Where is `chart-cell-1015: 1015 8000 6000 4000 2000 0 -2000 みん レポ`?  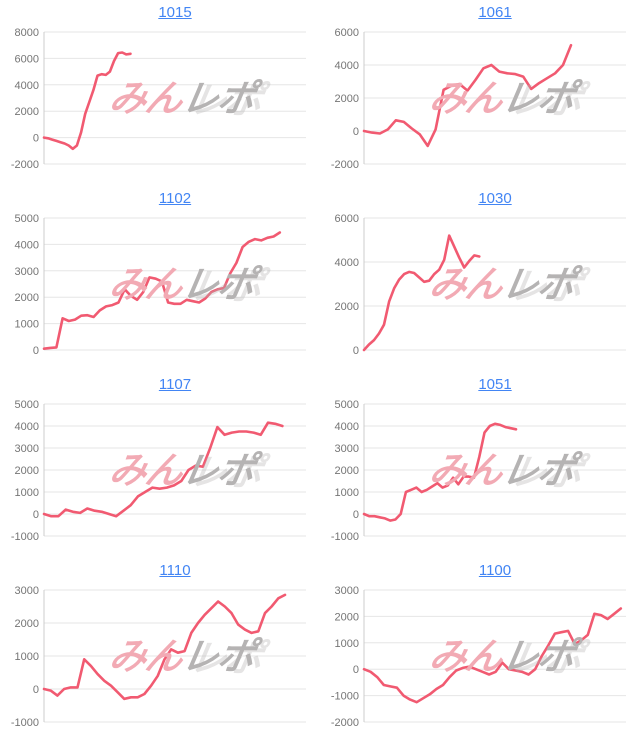 chart-cell-1015: 1015 8000 6000 4000 2000 0 -2000 みん レポ is located at coordinates (160, 93).